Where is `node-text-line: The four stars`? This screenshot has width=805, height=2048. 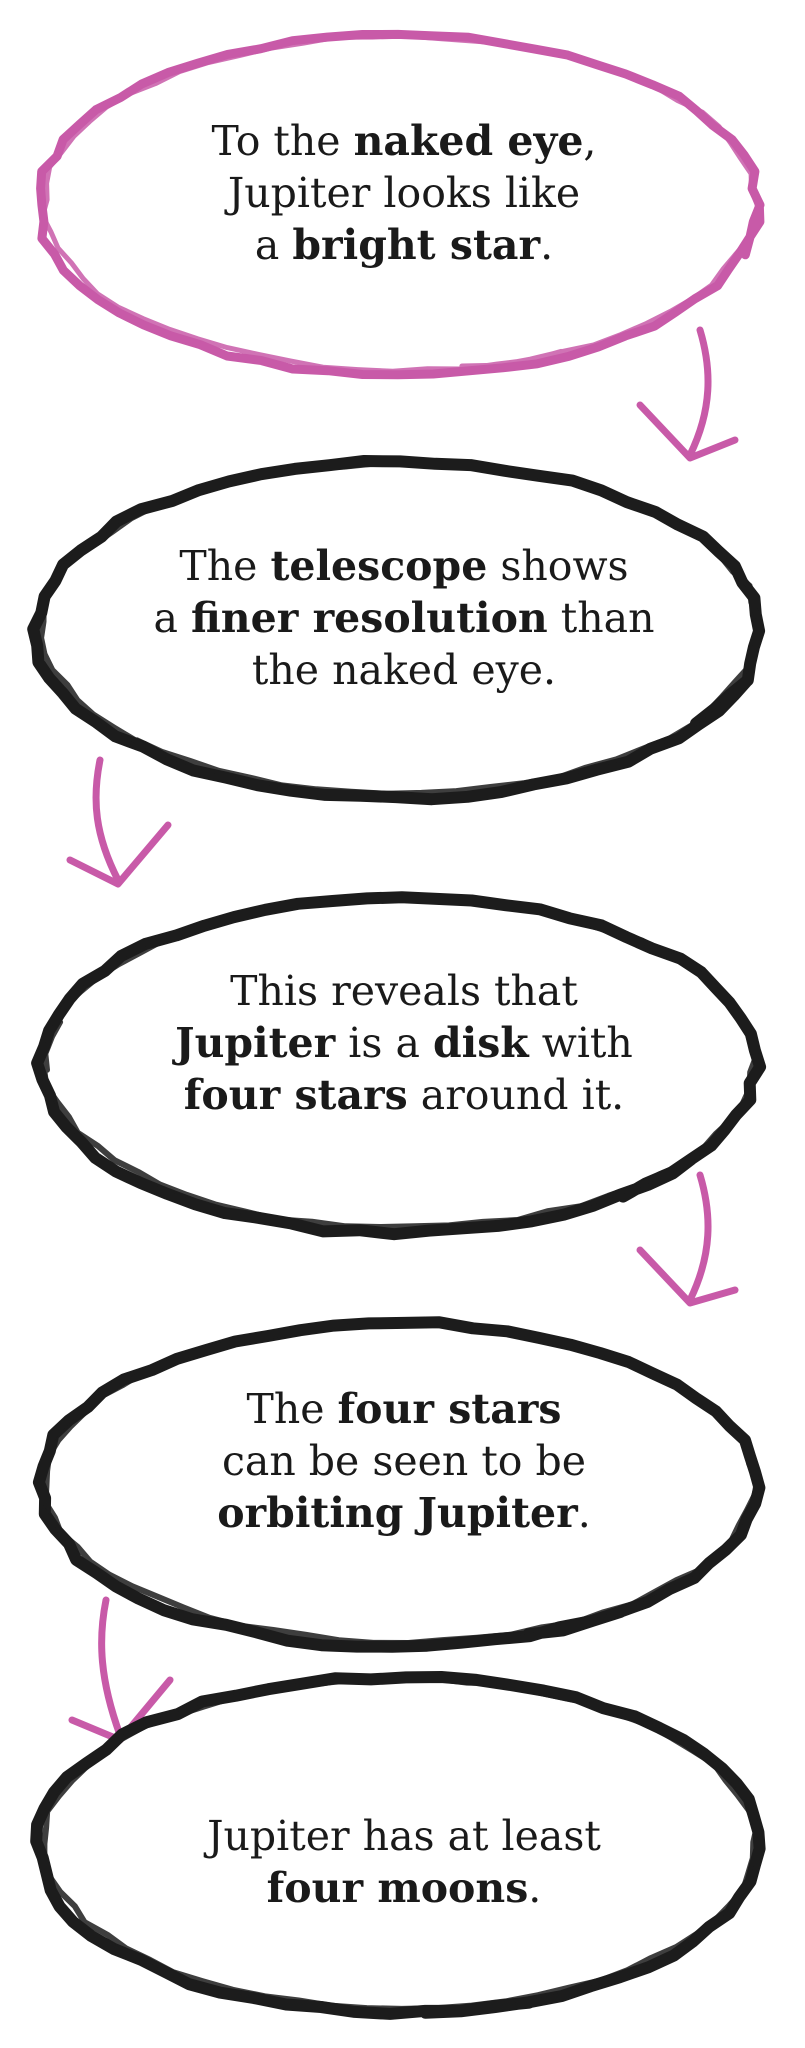 node-text-line: The four stars is located at coordinates (403, 1409).